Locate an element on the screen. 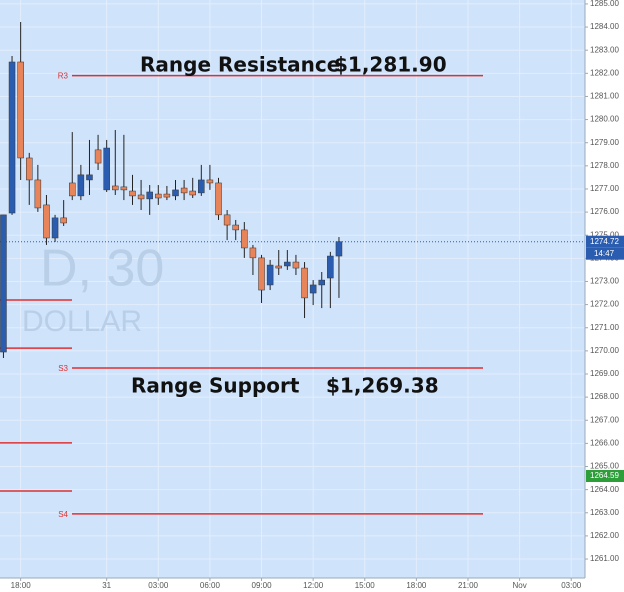 The height and width of the screenshot is (592, 624). y-tick-label: 1268.00 is located at coordinates (604, 396).